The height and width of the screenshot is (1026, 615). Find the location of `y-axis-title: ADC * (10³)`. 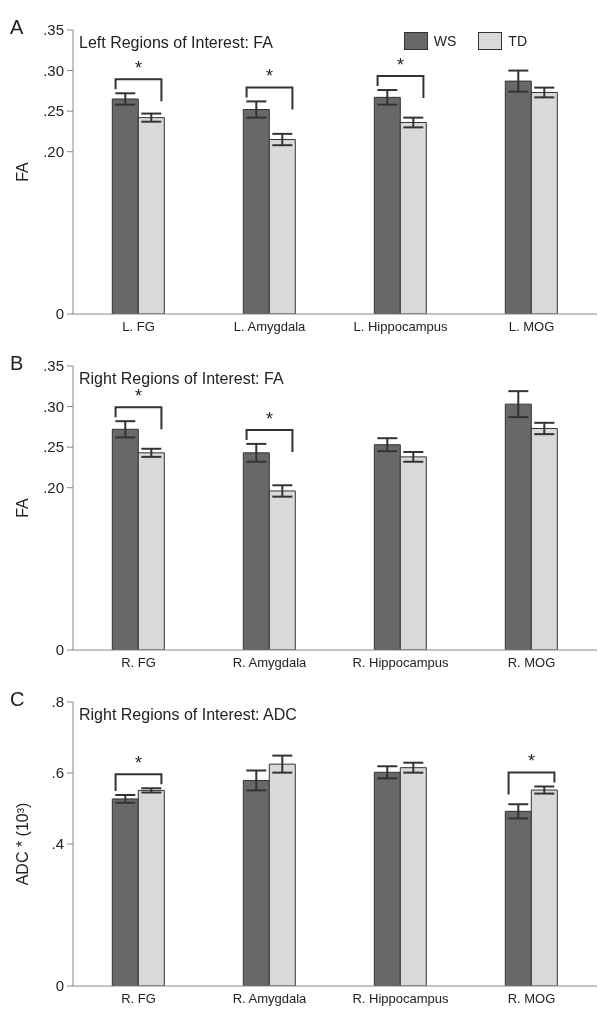

y-axis-title: ADC * (10³) is located at coordinates (22, 844).